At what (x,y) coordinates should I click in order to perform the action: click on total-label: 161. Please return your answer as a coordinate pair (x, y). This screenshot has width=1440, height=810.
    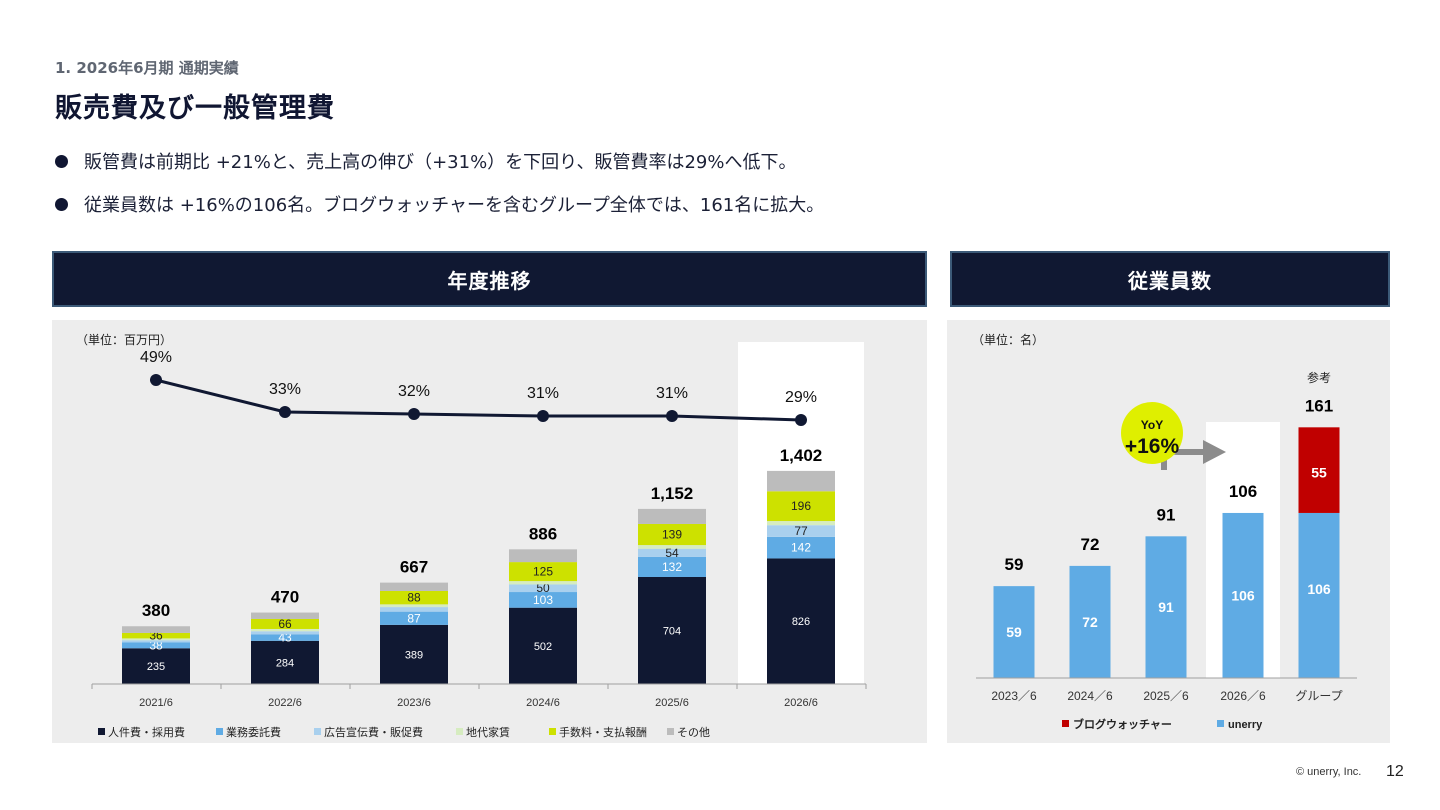
    Looking at the image, I should click on (1319, 405).